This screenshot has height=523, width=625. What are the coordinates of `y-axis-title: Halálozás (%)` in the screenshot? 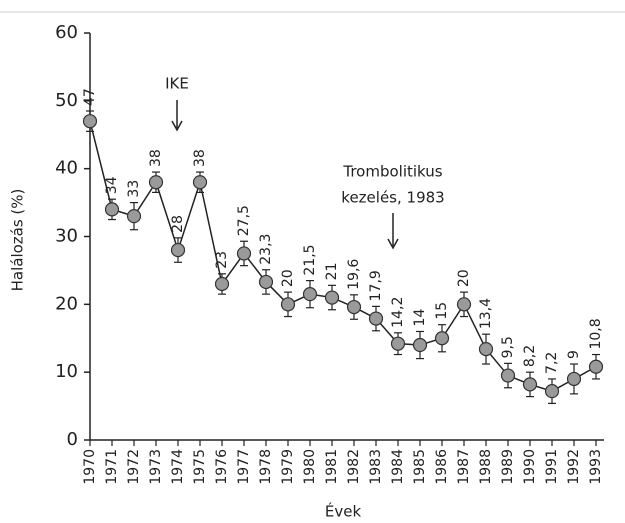 It's located at (18, 240).